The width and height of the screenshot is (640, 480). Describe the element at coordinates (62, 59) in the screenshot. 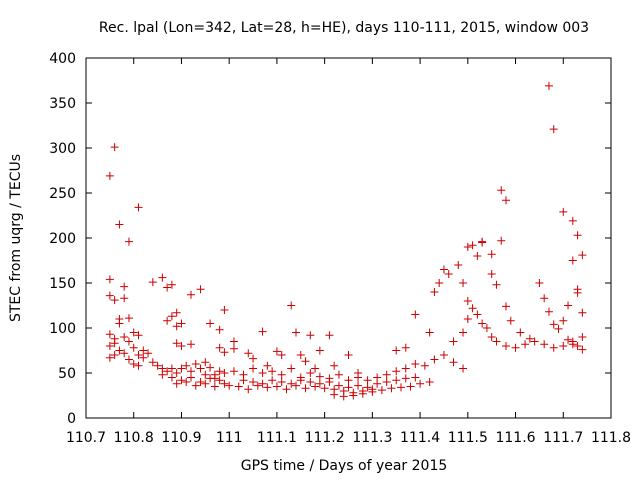

I see `y-tick-label: 400` at that location.